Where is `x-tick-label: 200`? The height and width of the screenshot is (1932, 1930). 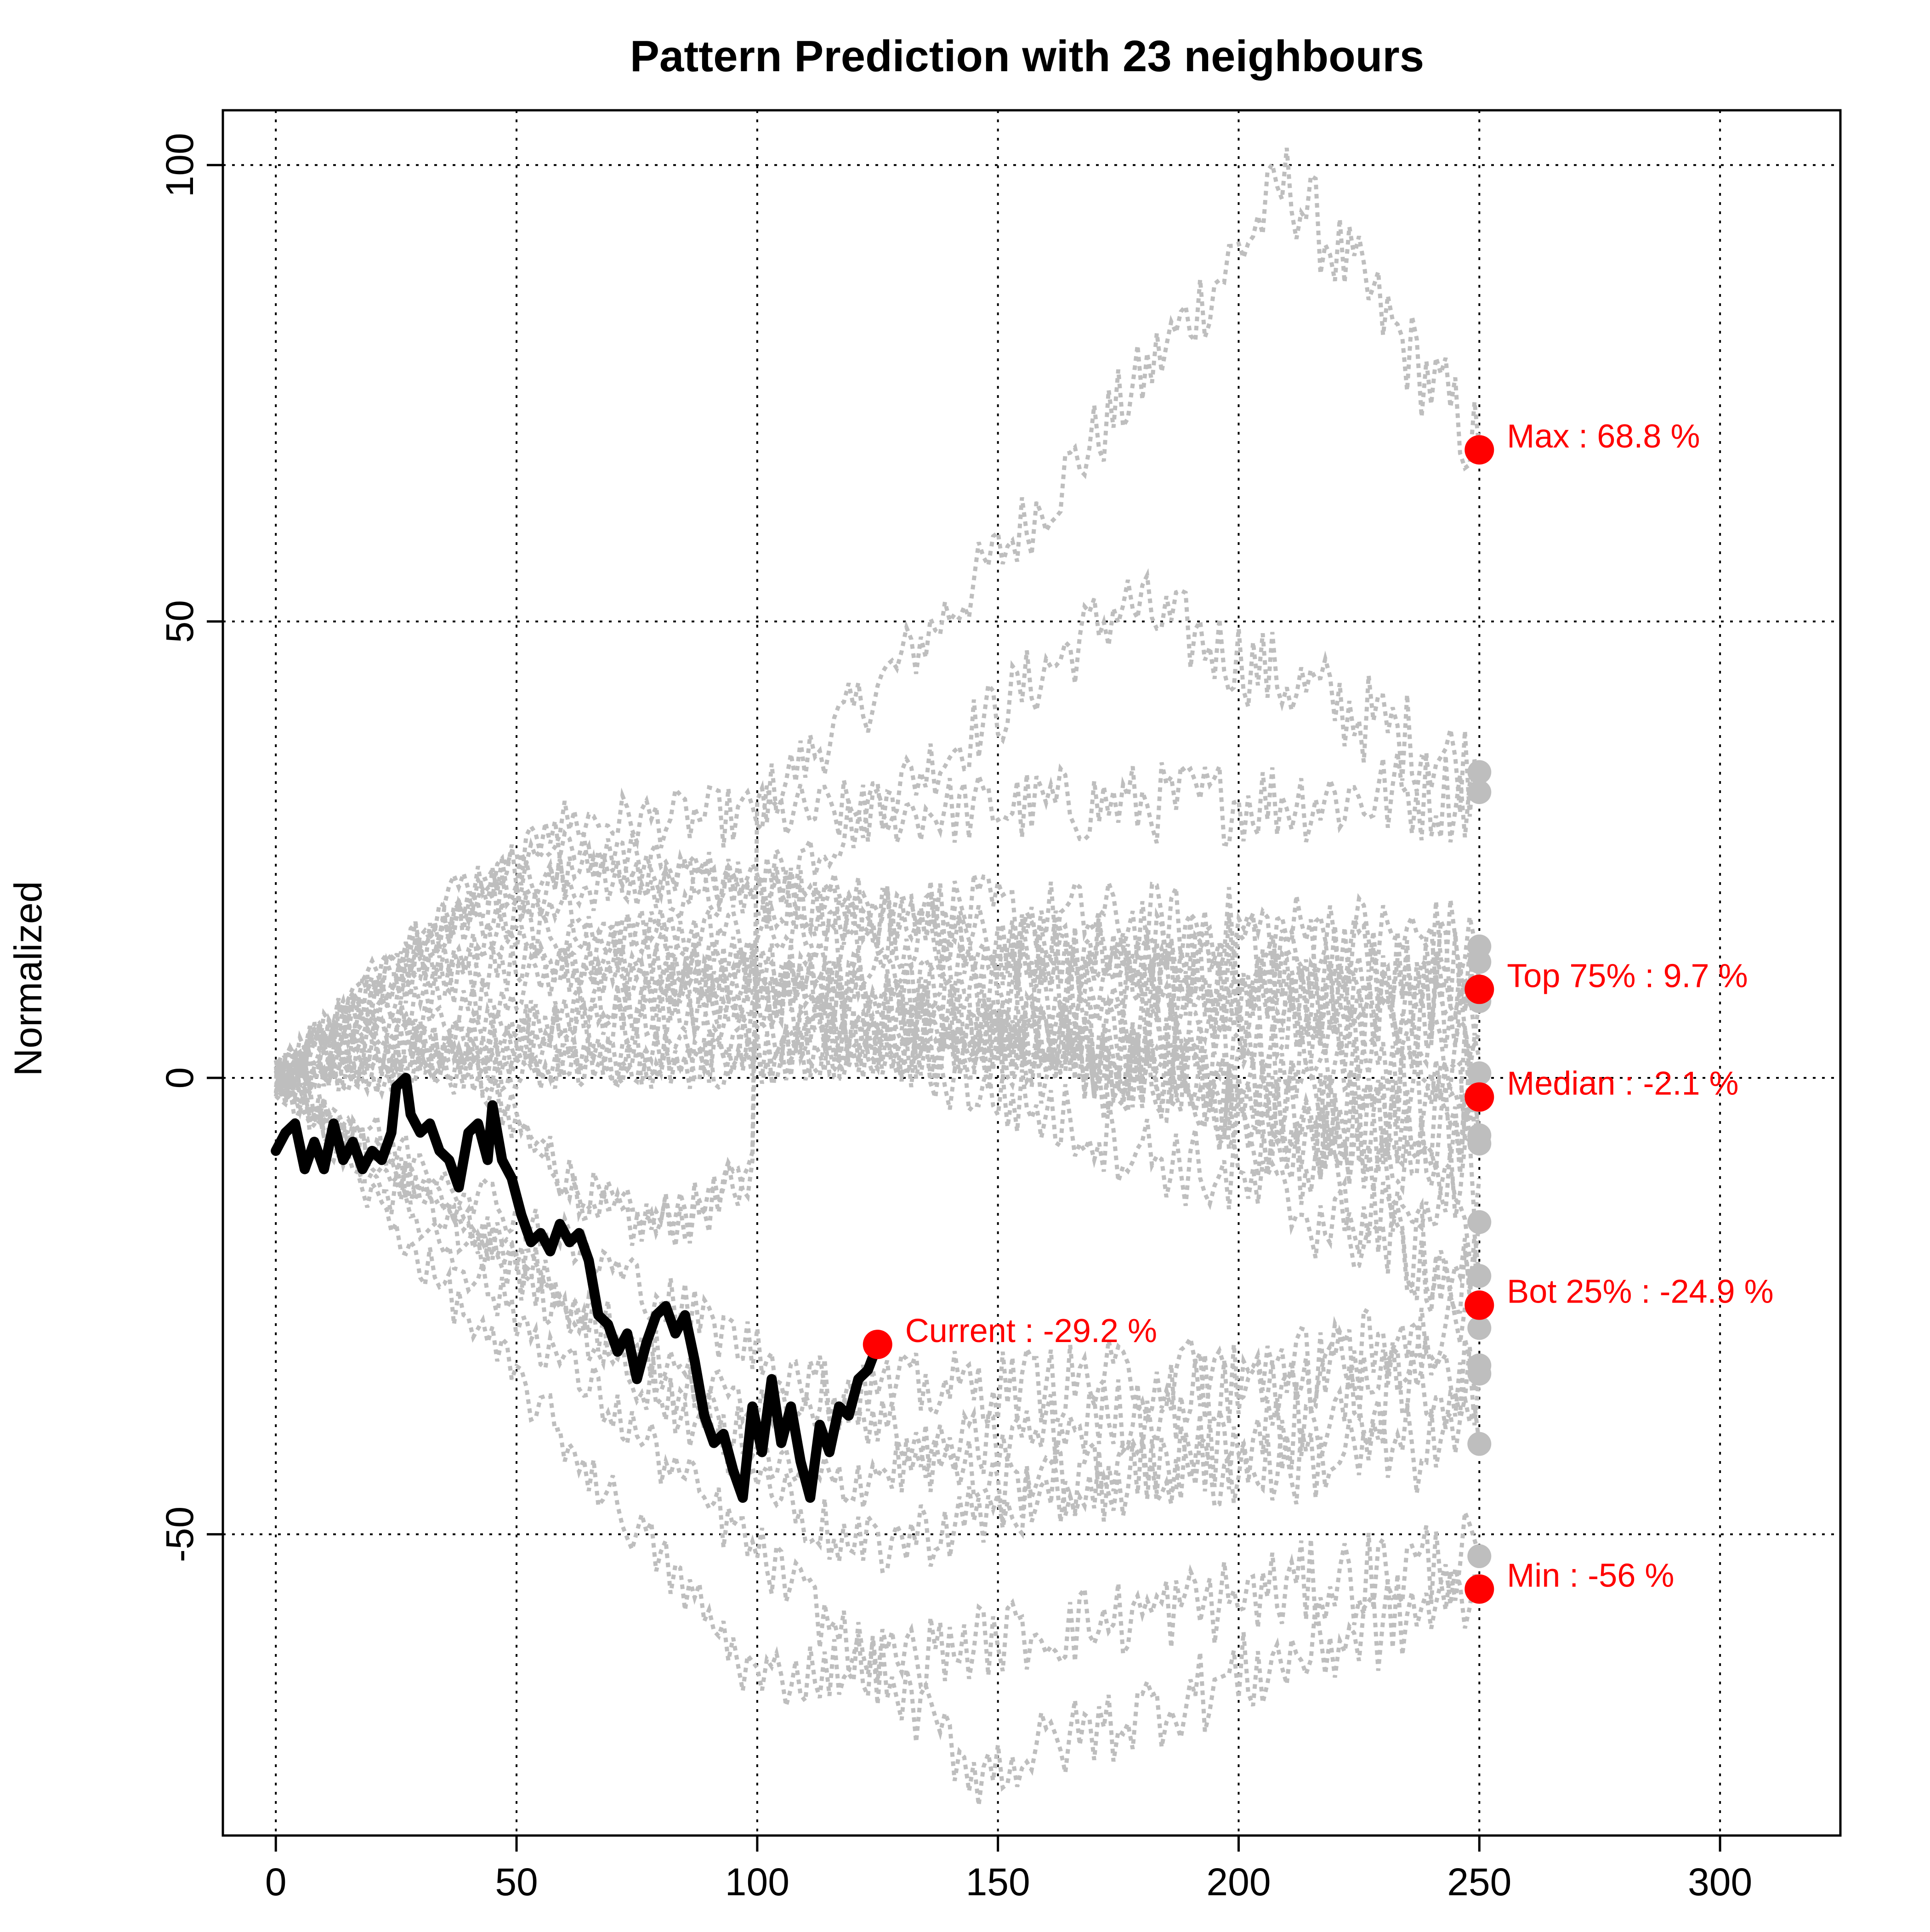 x-tick-label: 200 is located at coordinates (1238, 1882).